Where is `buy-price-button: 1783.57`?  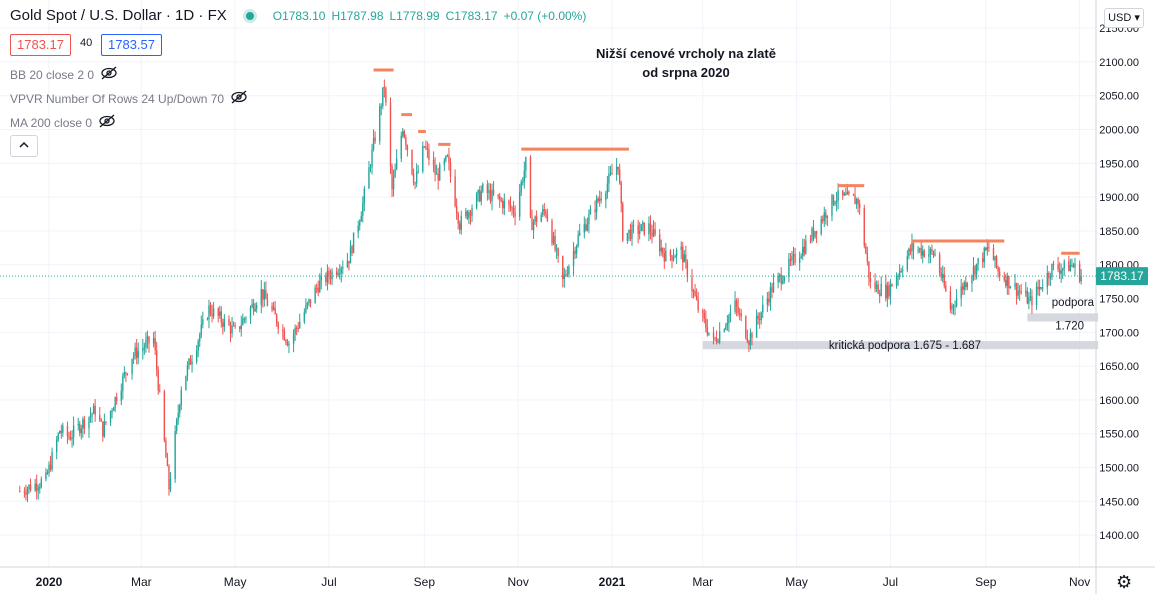 buy-price-button: 1783.57 is located at coordinates (131, 45).